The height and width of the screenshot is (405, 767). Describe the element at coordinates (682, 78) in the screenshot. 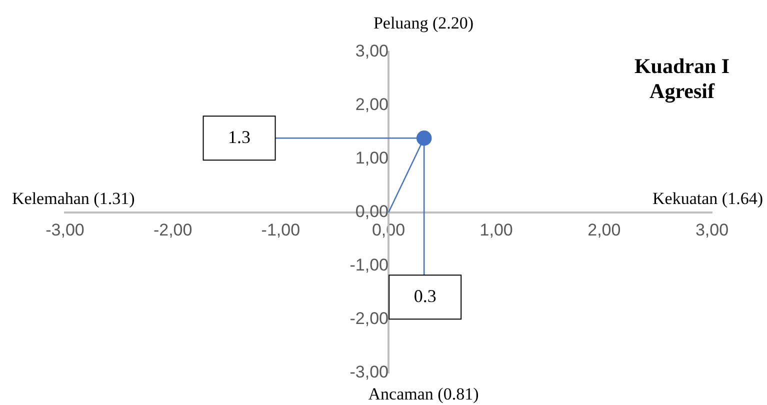

I see `annotation: Kuadran I Agresif` at that location.